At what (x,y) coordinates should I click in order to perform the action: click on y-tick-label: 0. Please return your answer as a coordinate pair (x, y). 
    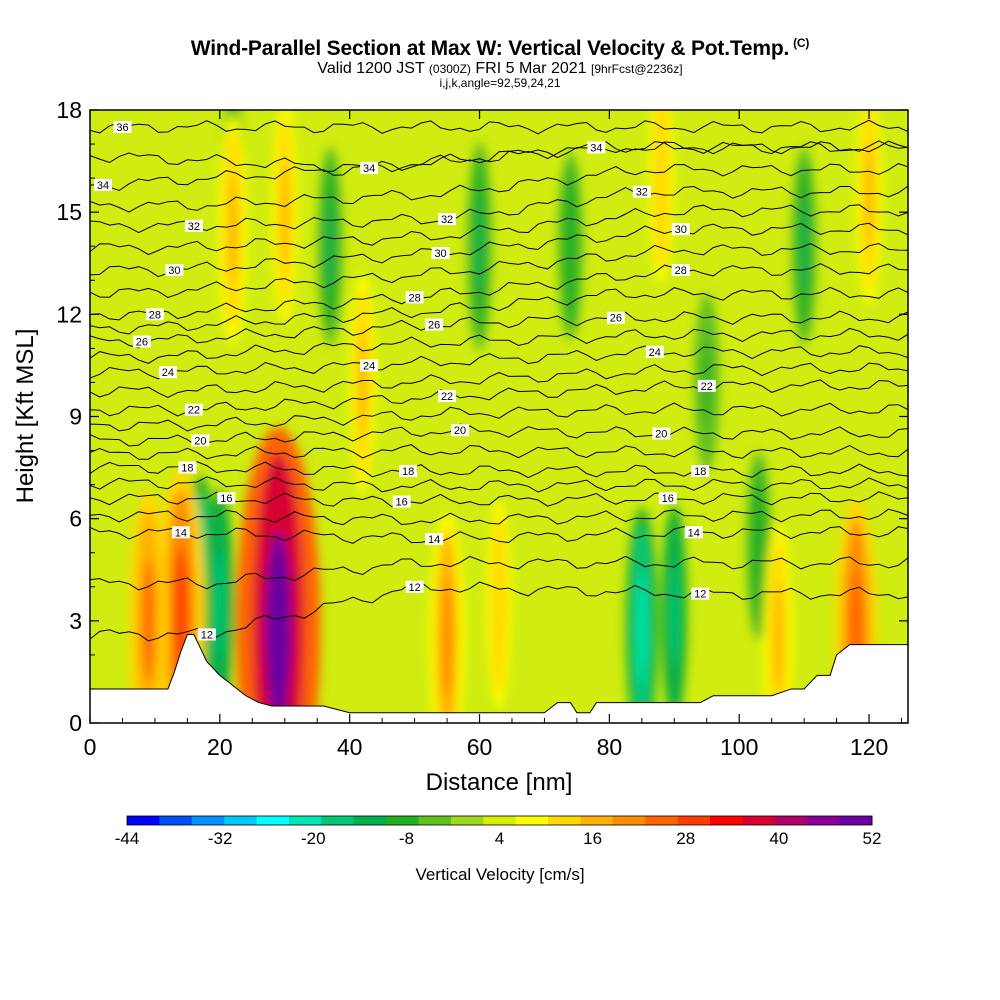
    Looking at the image, I should click on (75, 723).